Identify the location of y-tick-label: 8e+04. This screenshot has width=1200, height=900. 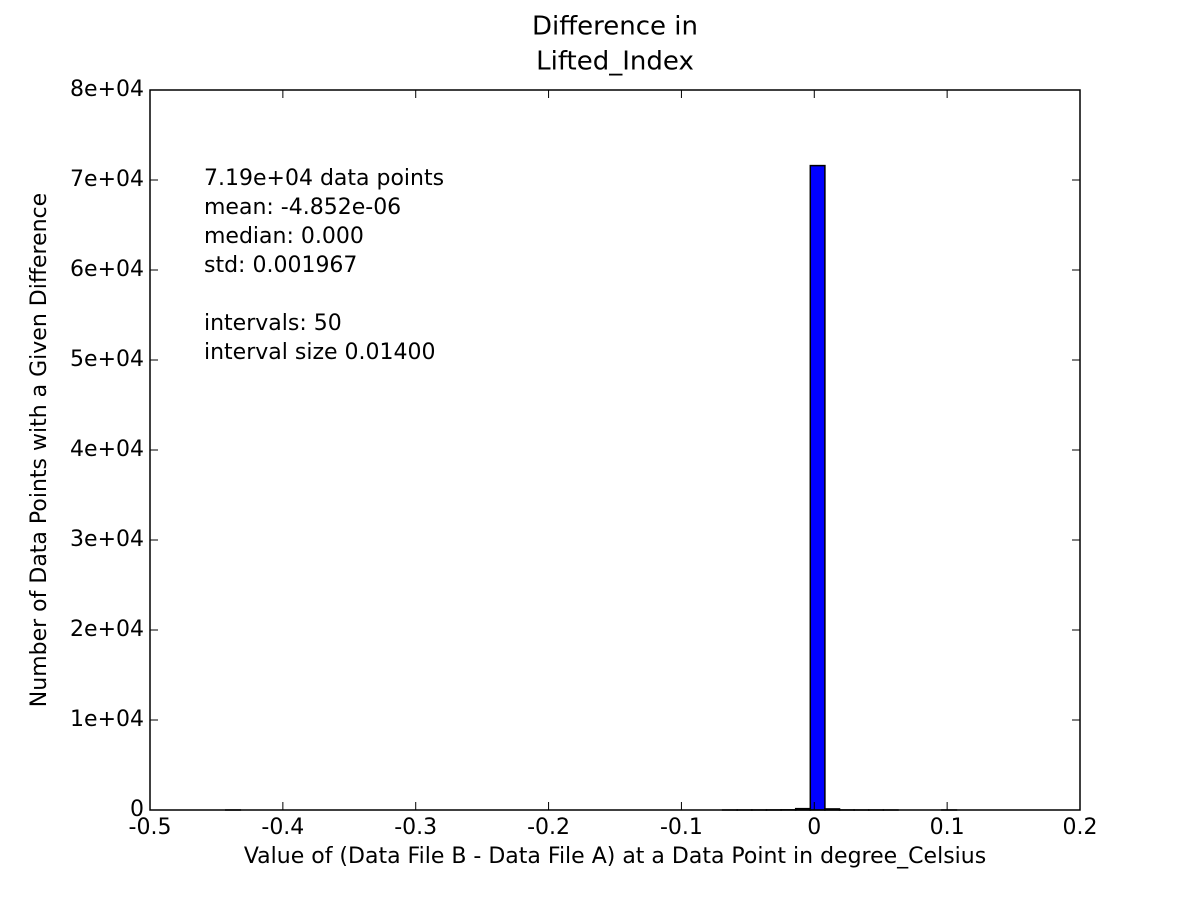
(107, 89).